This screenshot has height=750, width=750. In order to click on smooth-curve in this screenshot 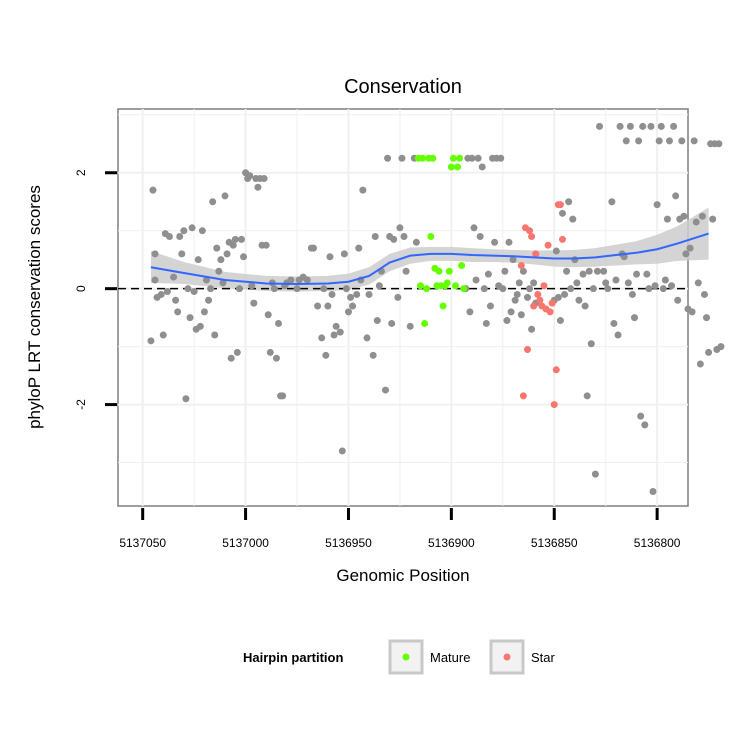, I will do `click(429, 259)`.